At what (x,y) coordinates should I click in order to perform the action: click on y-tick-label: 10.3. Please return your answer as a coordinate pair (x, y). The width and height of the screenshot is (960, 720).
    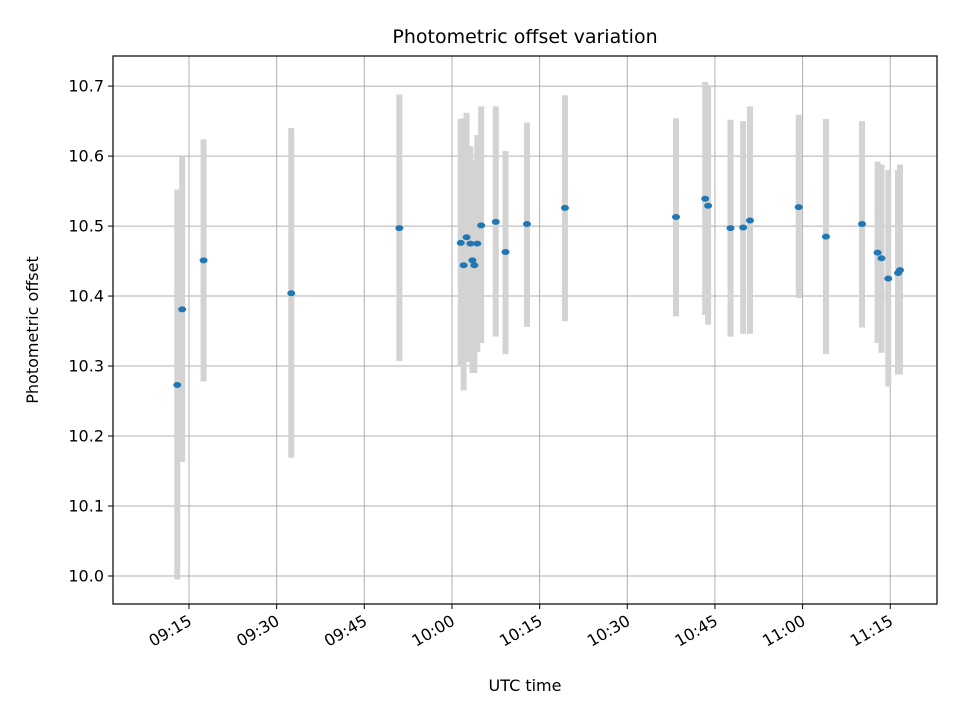
    Looking at the image, I should click on (86, 366).